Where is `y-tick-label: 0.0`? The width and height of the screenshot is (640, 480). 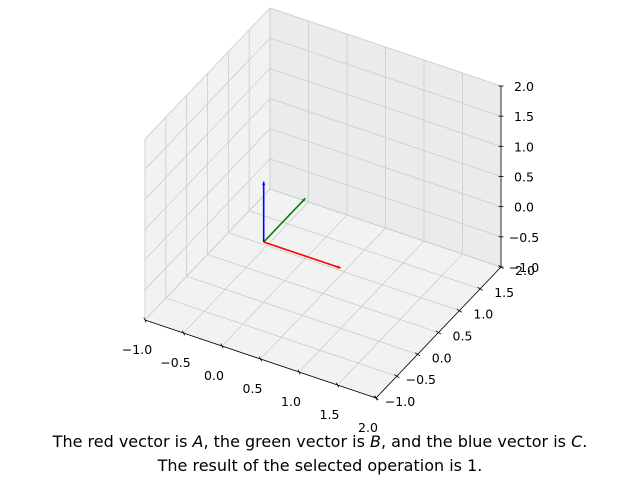
y-tick-label: 0.0 is located at coordinates (442, 357).